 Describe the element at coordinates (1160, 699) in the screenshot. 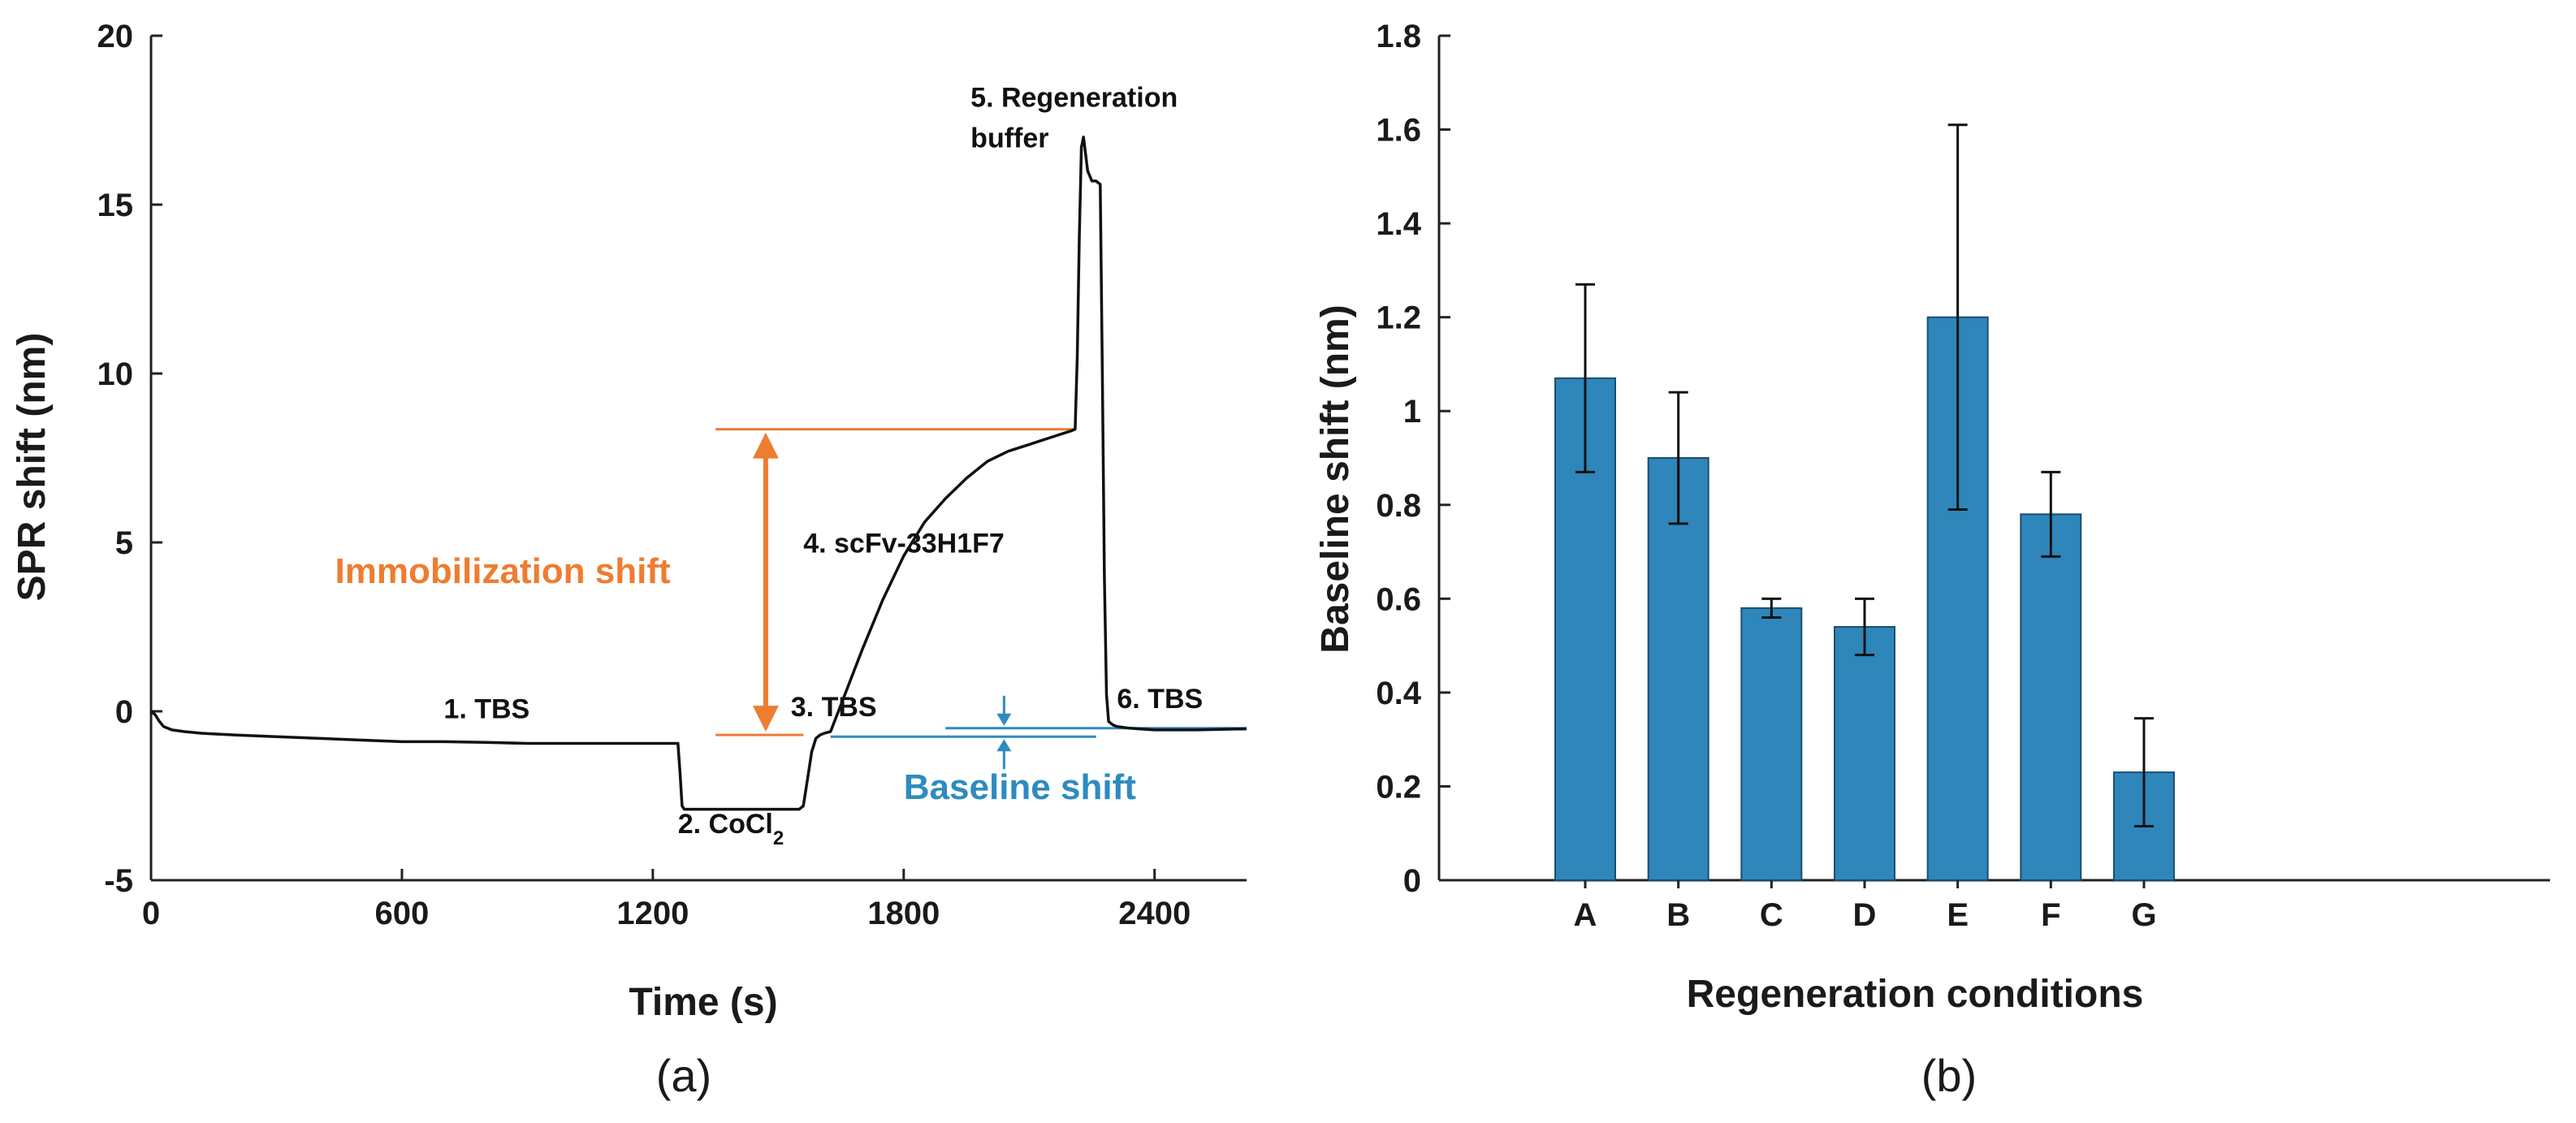

I see `panel-a-annotation: 6. TBS` at that location.